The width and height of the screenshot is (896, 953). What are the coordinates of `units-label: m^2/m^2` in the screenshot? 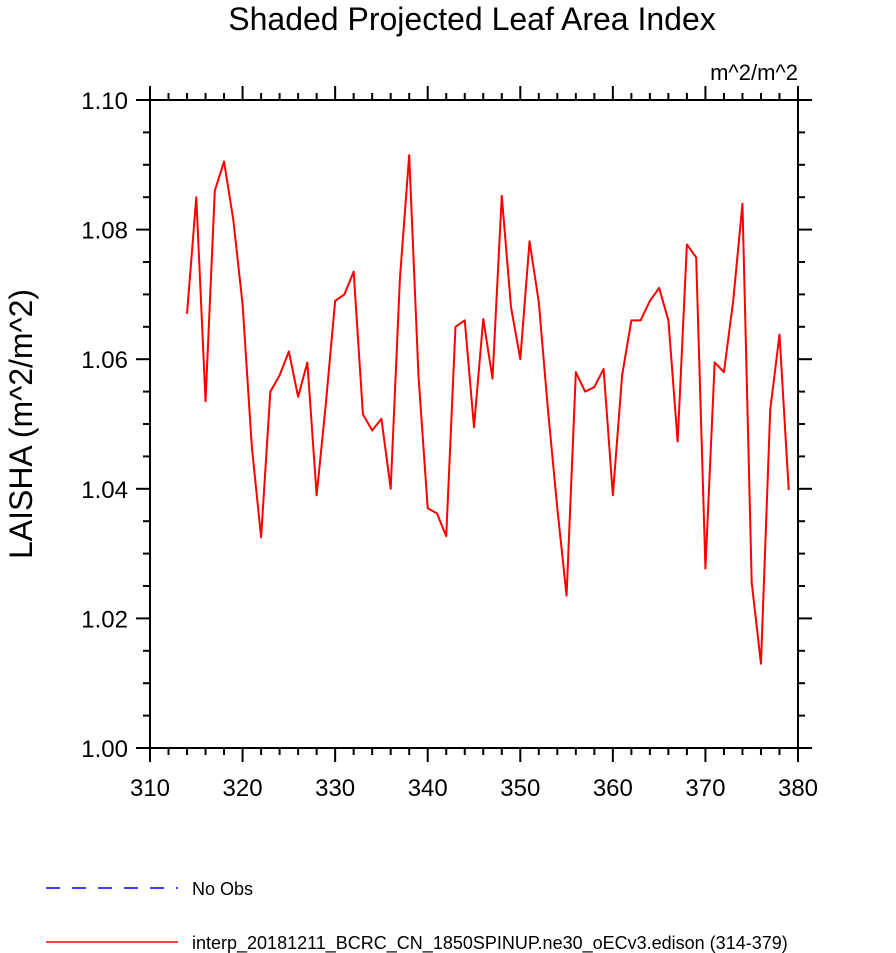 It's located at (754, 72).